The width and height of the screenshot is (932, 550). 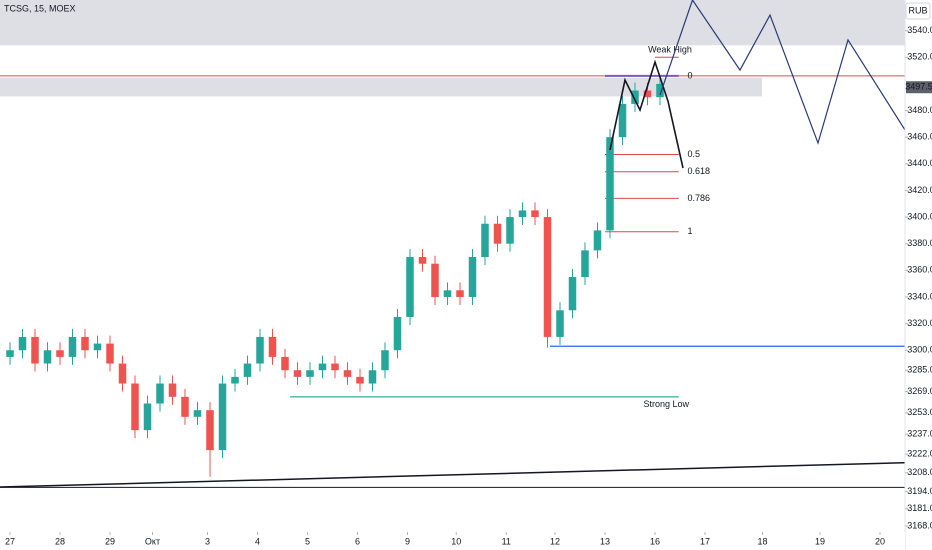 What do you see at coordinates (307, 541) in the screenshot?
I see `x-tick-label: 5` at bounding box center [307, 541].